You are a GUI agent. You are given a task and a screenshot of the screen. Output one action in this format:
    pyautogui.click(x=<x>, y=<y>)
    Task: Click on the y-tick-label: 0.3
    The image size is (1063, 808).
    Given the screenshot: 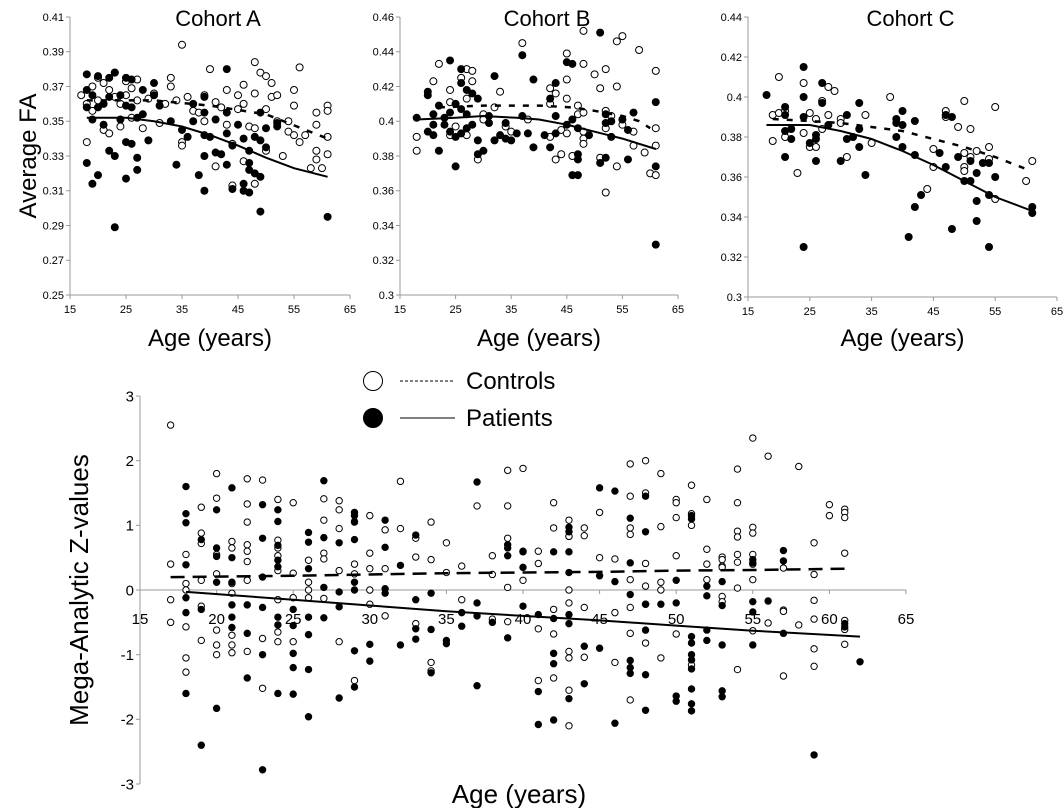 What is the action you would take?
    pyautogui.click(x=734, y=298)
    